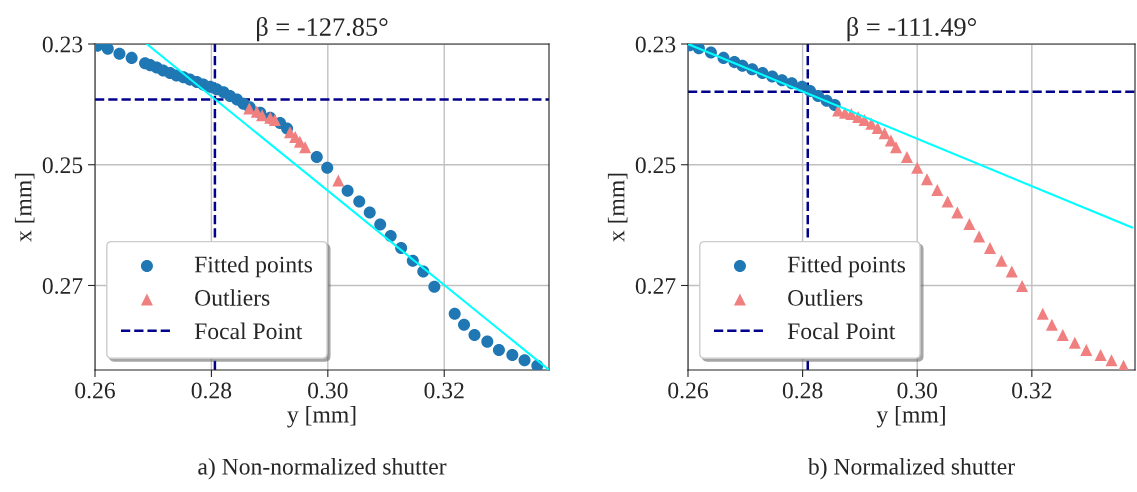  What do you see at coordinates (911, 469) in the screenshot?
I see `text: b) Normalized shutter` at bounding box center [911, 469].